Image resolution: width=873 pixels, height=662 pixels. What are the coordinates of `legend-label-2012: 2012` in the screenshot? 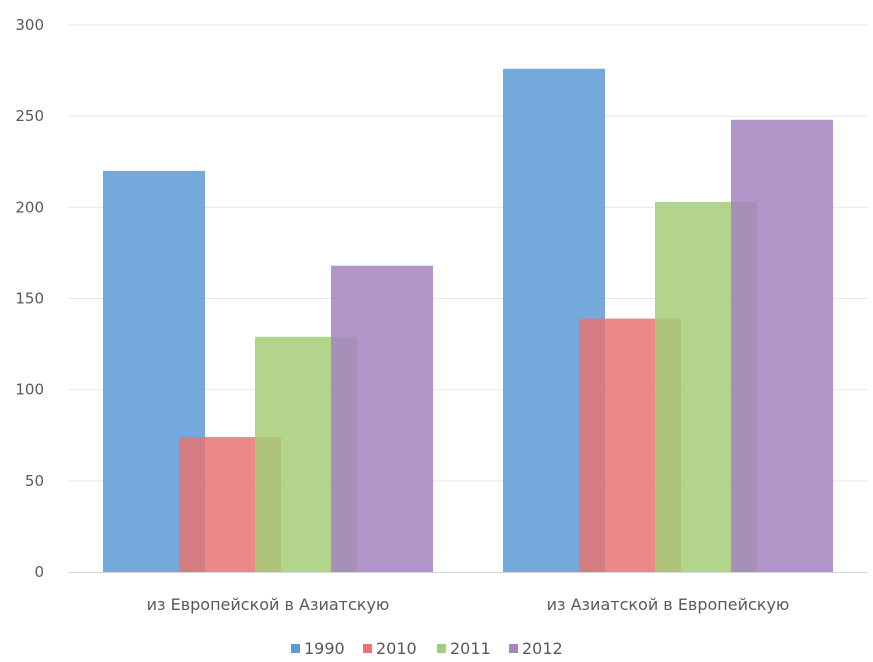 It's located at (542, 648).